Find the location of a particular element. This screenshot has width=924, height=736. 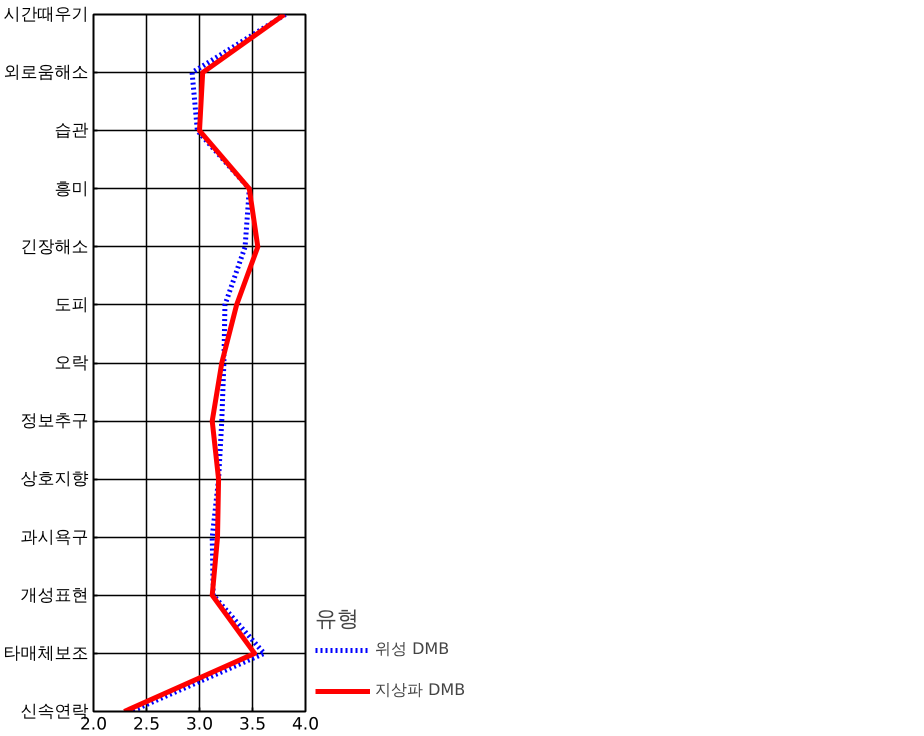

y-tick-label: 시간때우기 is located at coordinates (46, 14).